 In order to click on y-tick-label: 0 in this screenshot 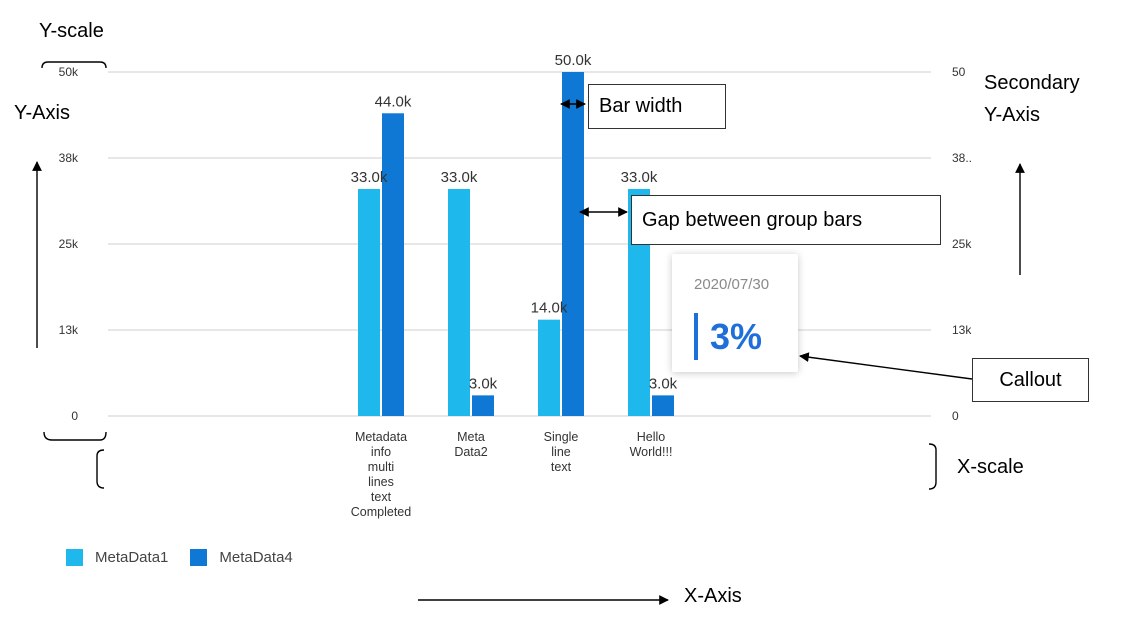, I will do `click(74, 416)`.